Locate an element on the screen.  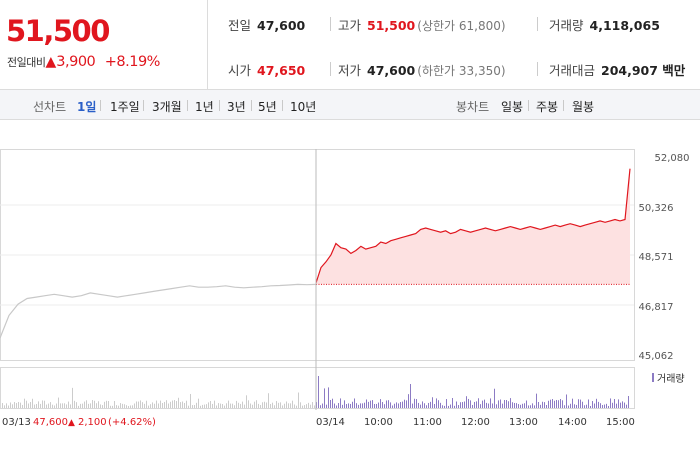
volume-label: 거래량 is located at coordinates (566, 25).